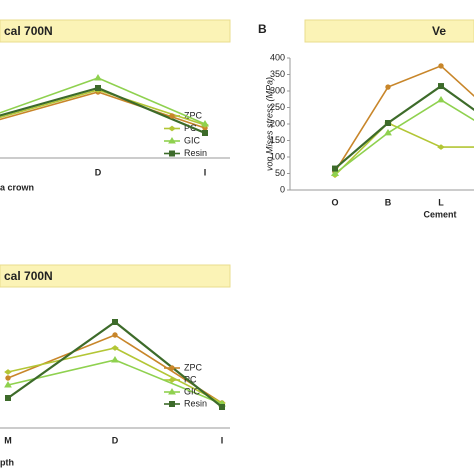 This screenshot has height=474, width=474. I want to click on y-tick-label: 100, so click(277, 156).